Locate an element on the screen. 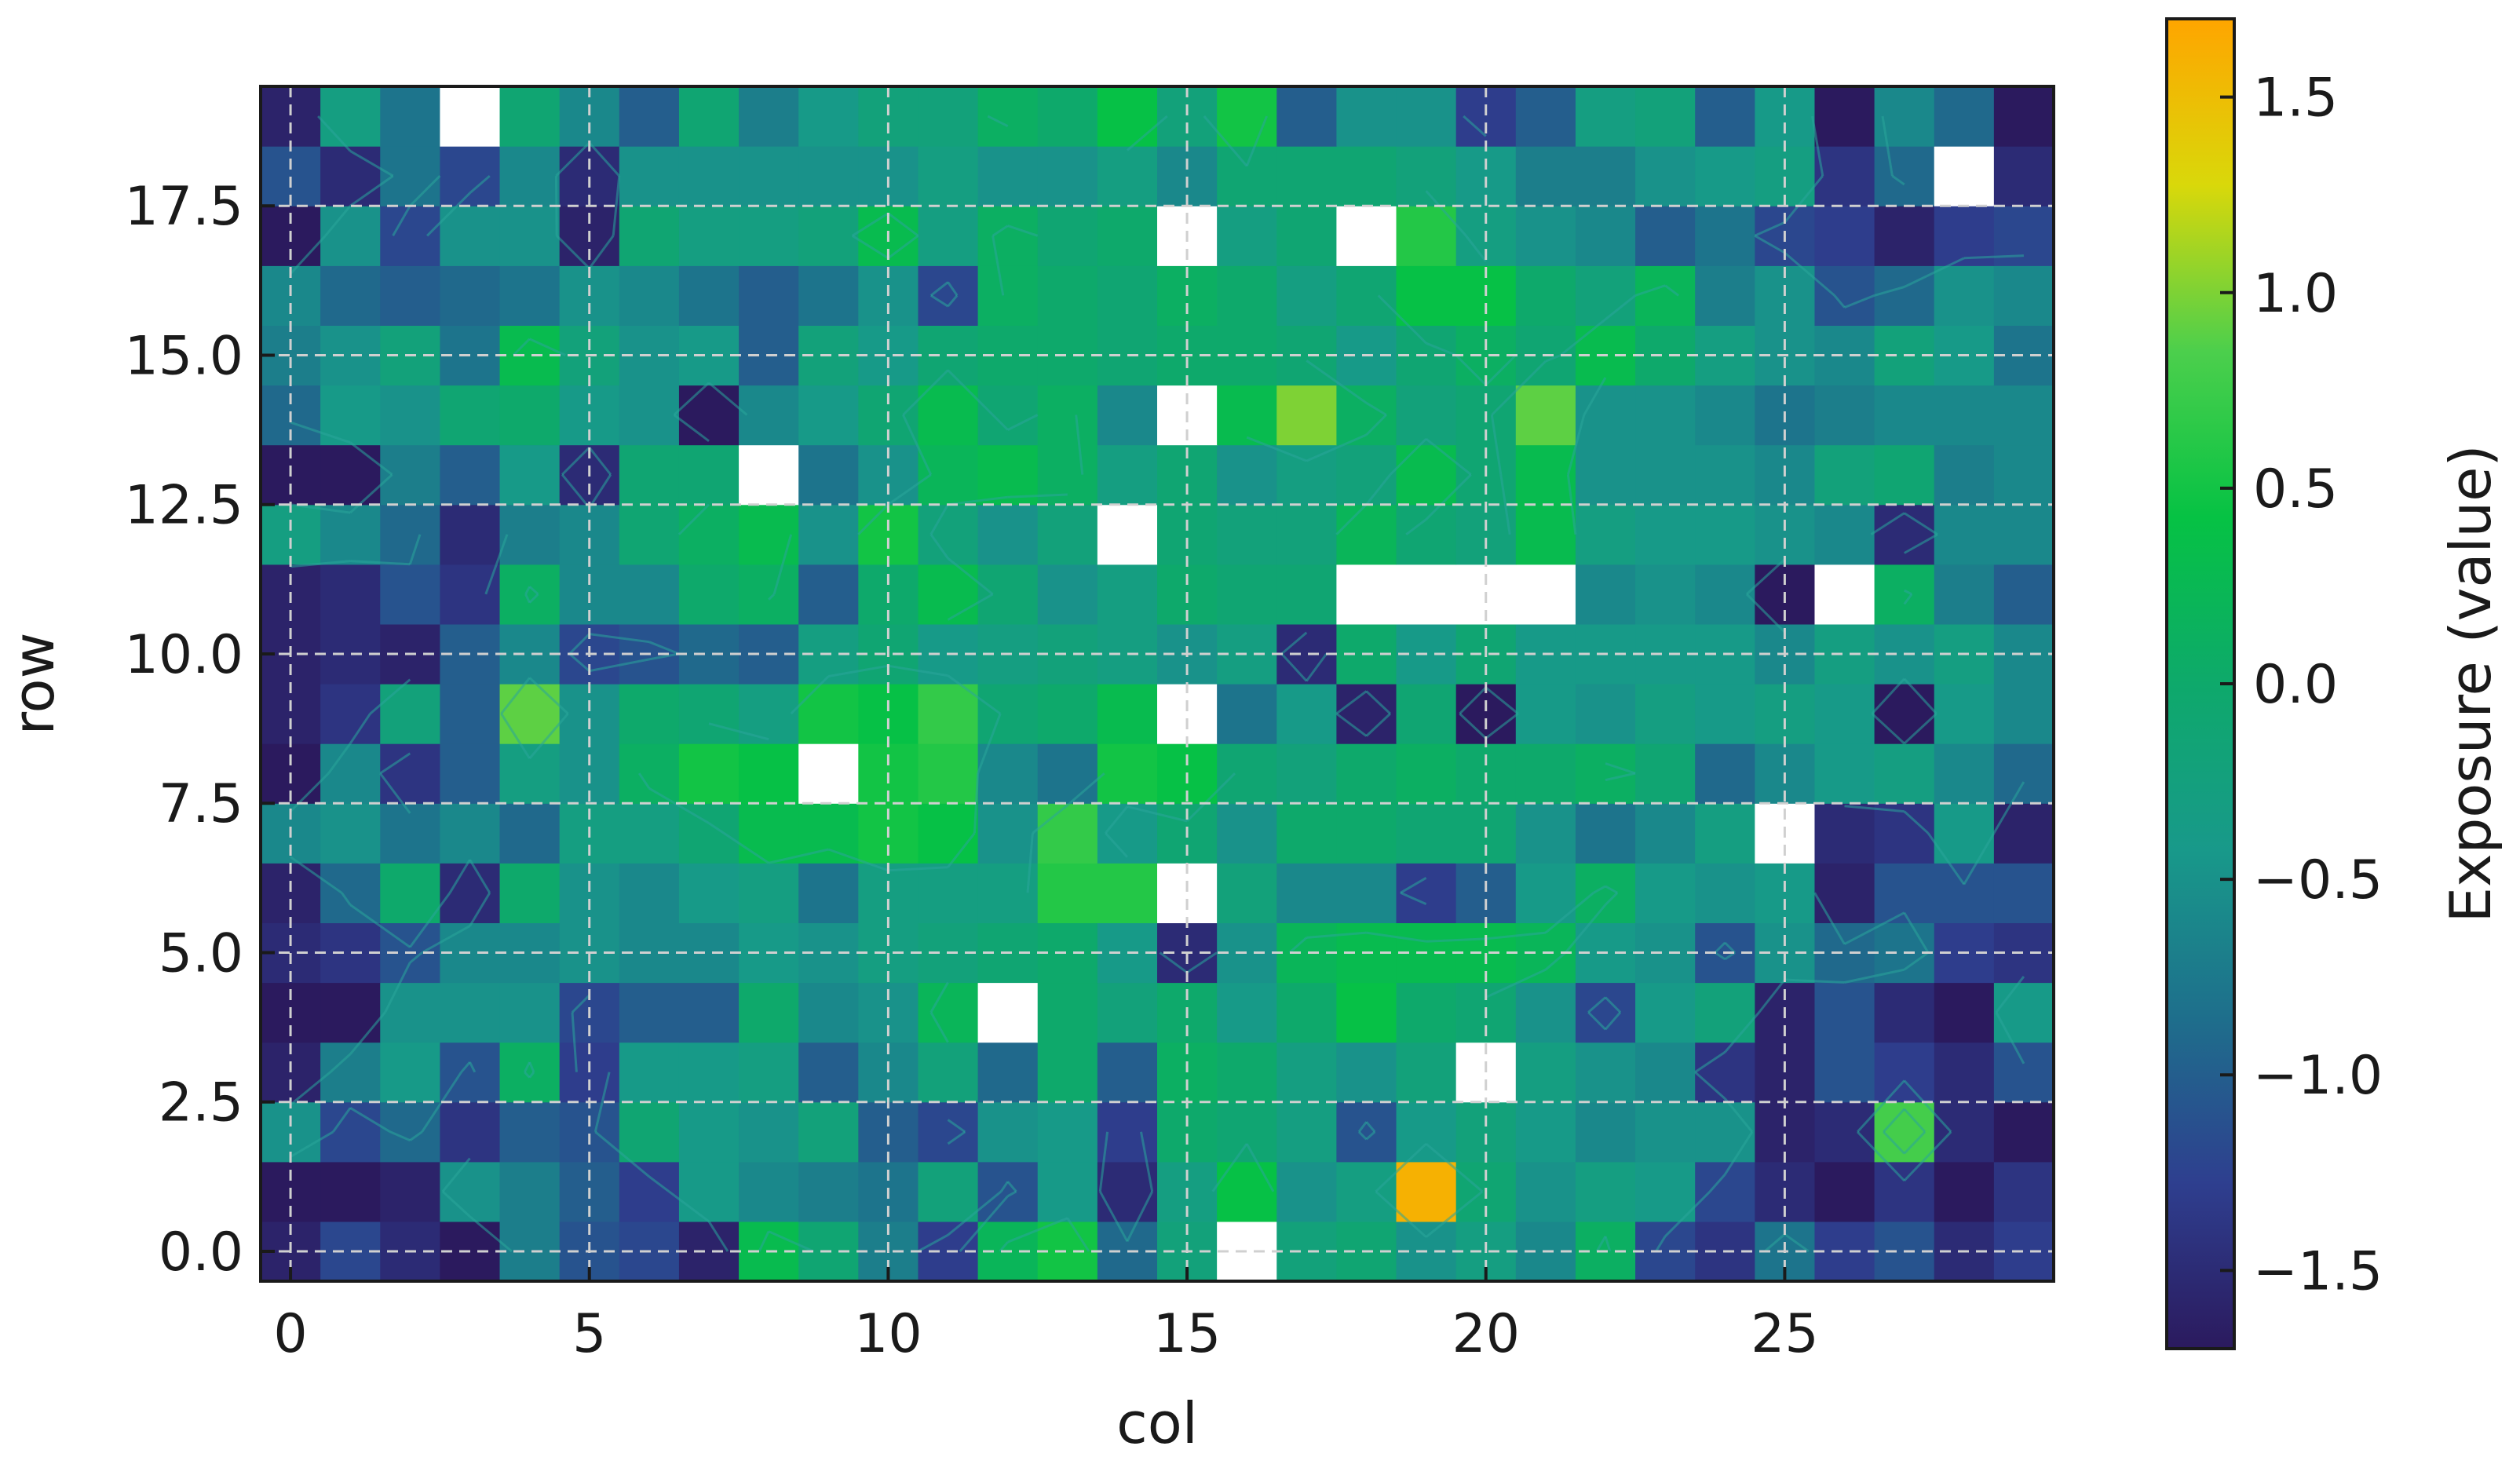 The height and width of the screenshot is (1468, 2520). colorbar-tick-label: −0.5 is located at coordinates (2318, 880).